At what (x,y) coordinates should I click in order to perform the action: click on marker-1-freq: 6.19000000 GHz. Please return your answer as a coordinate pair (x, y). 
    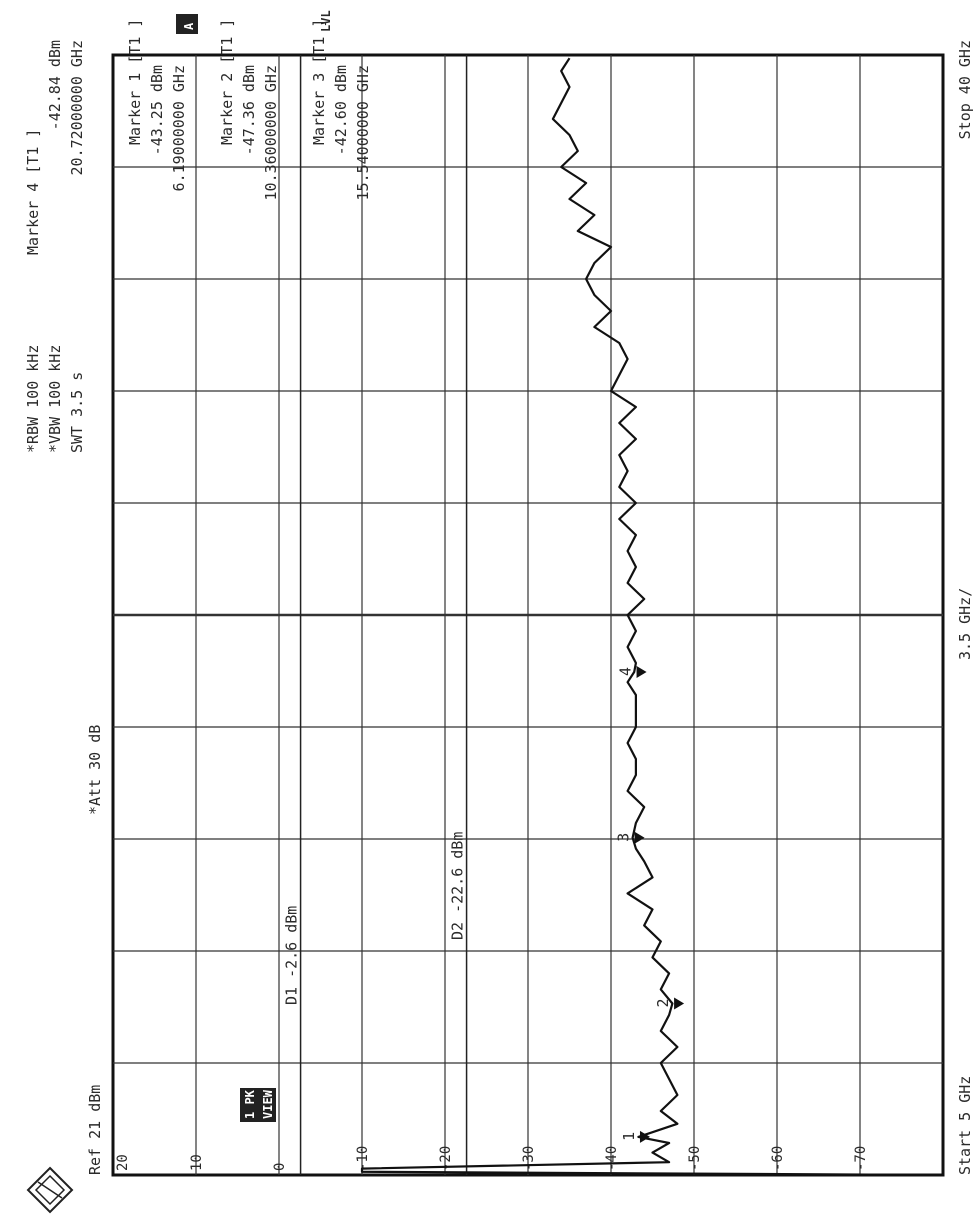
    Looking at the image, I should click on (179, 128).